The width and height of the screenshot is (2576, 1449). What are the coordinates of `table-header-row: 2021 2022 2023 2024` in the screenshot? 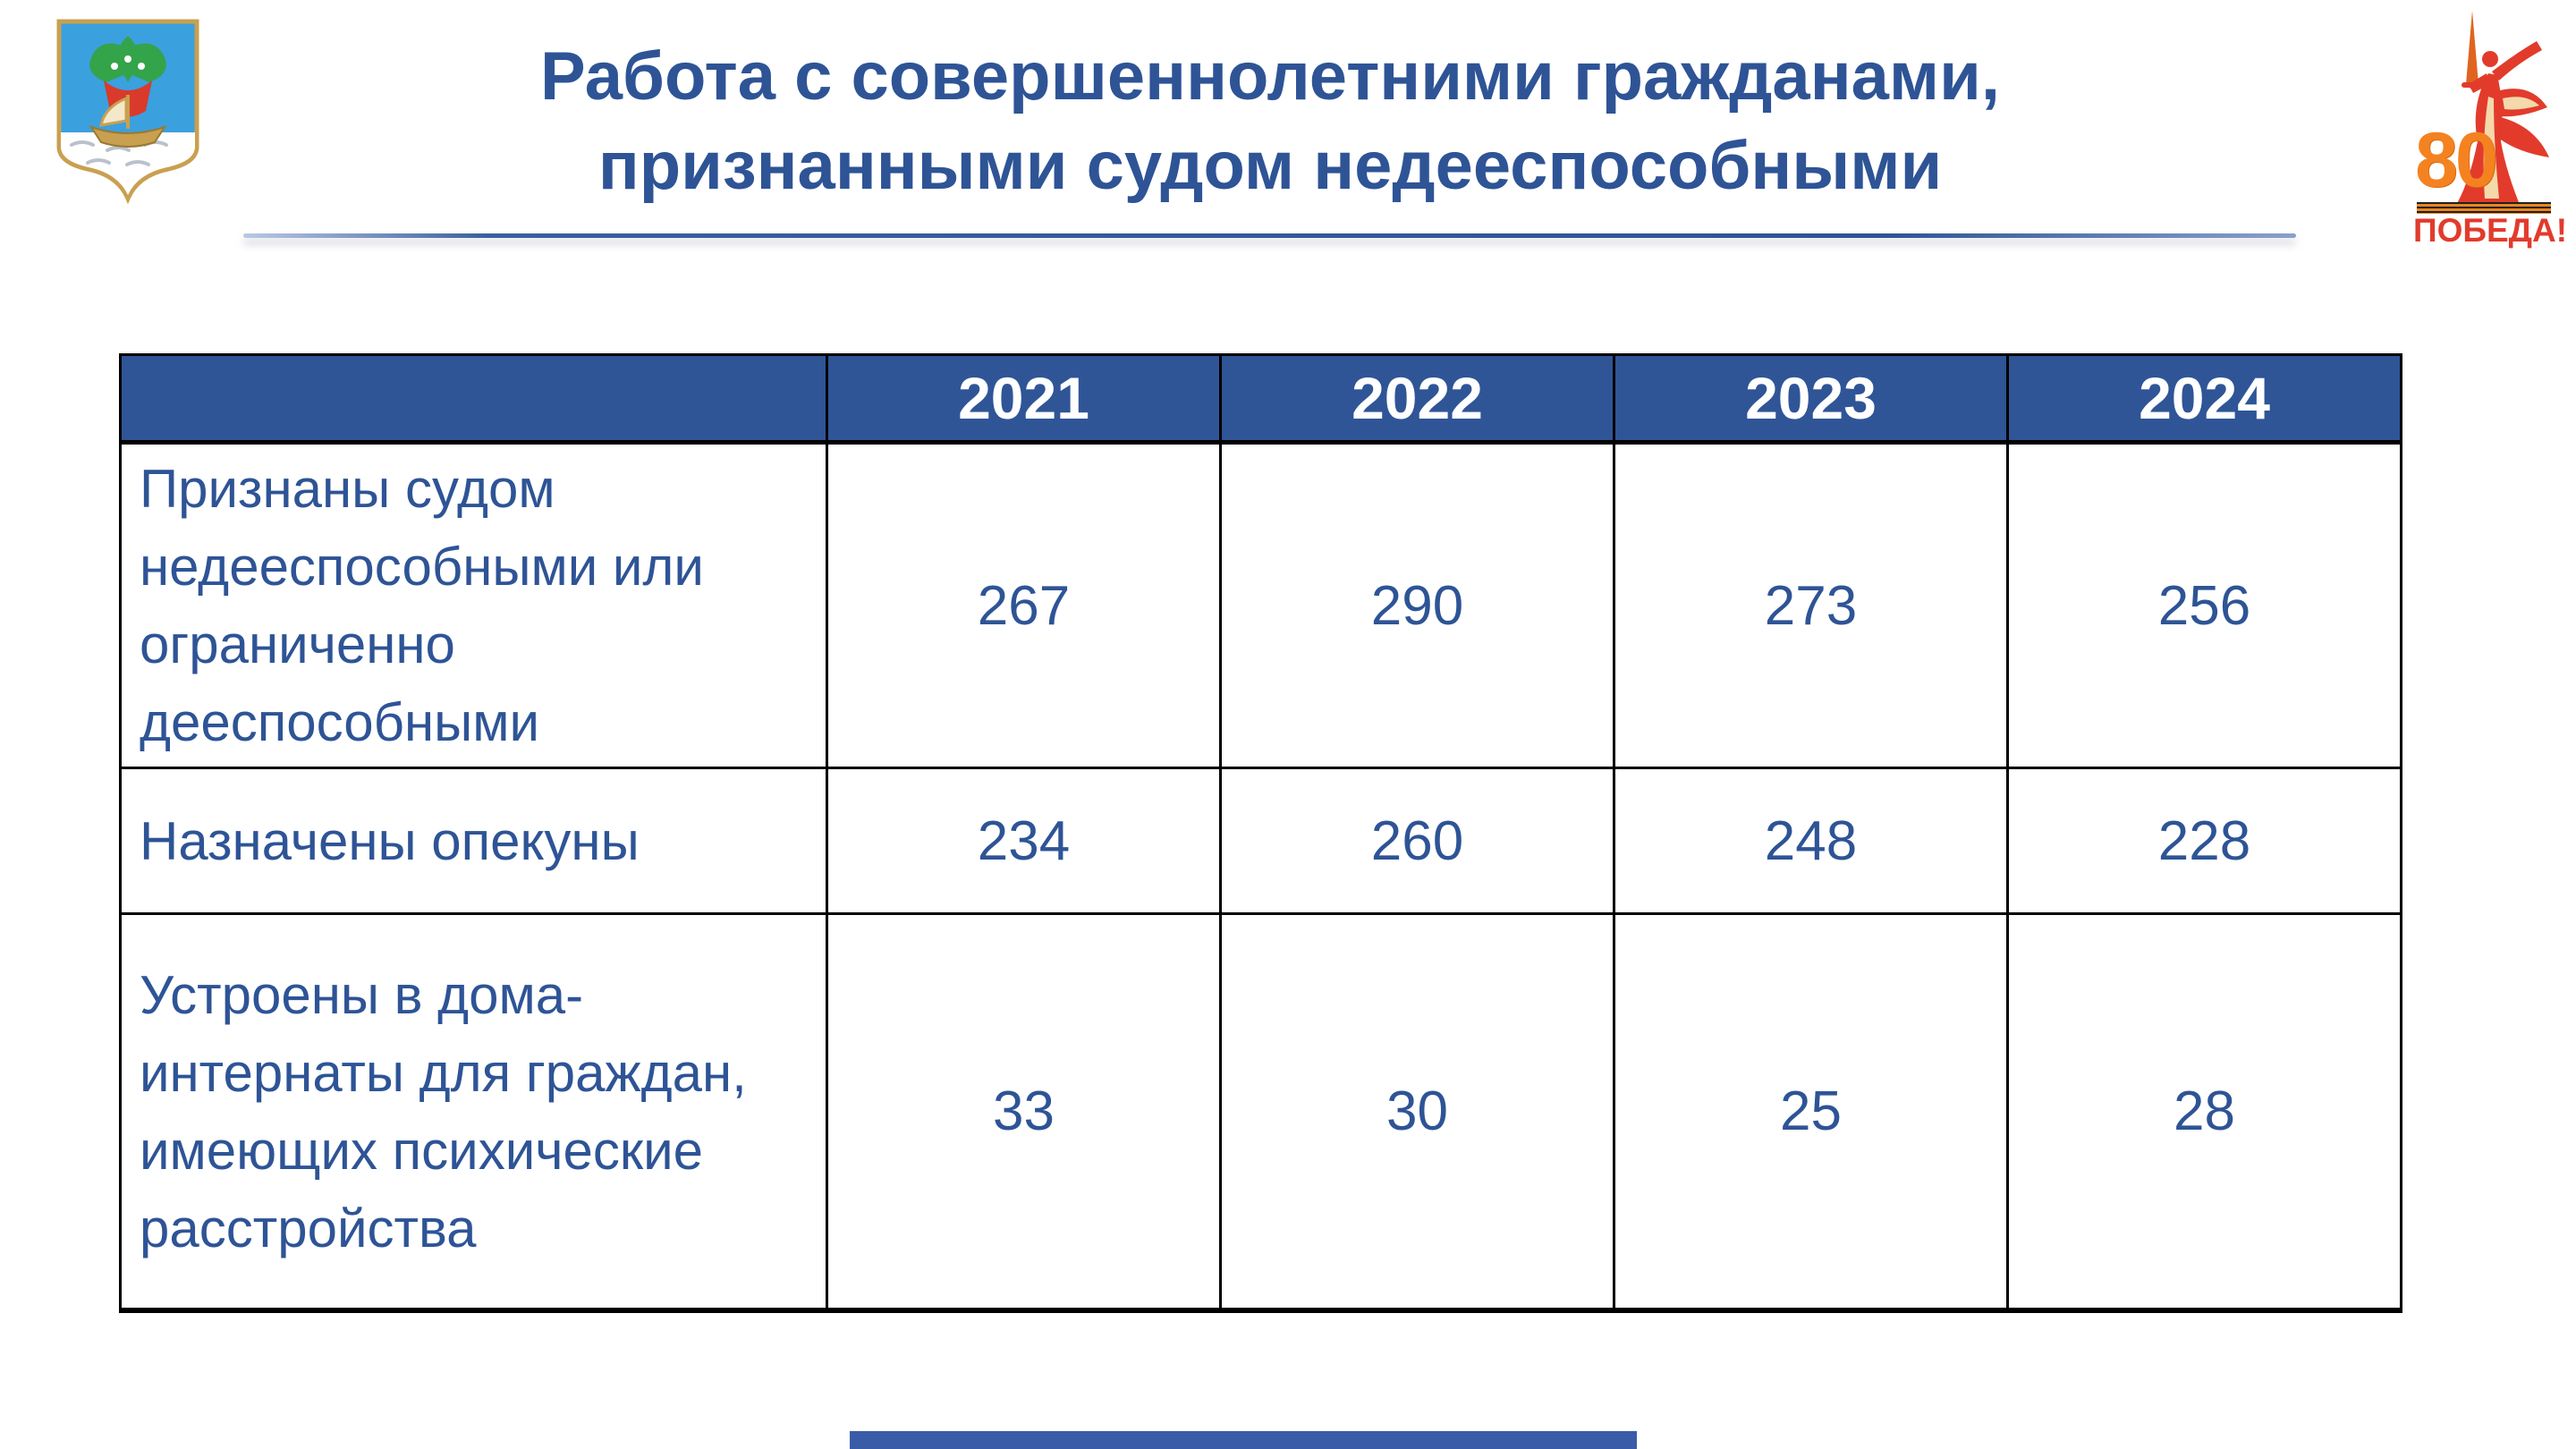 It's located at (1260, 399).